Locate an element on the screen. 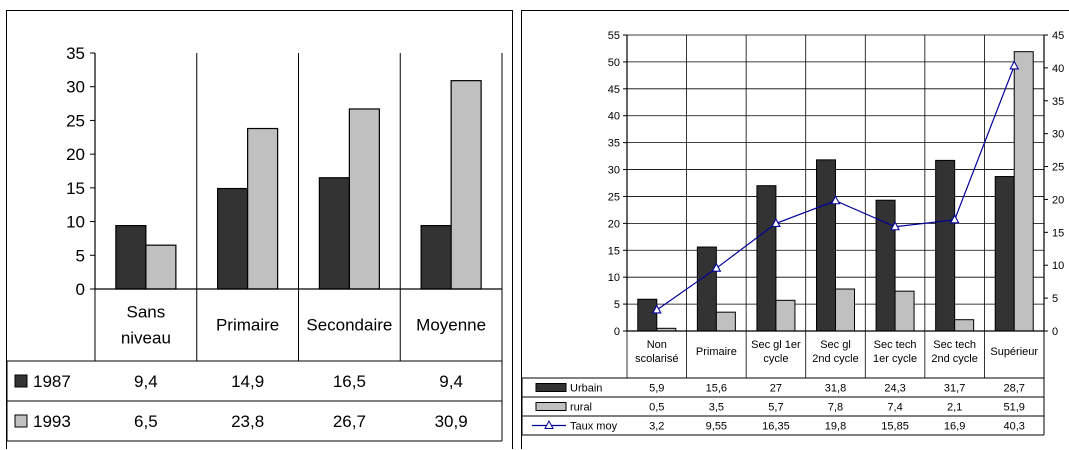  legend-label-1993: 1993 is located at coordinates (52, 421).